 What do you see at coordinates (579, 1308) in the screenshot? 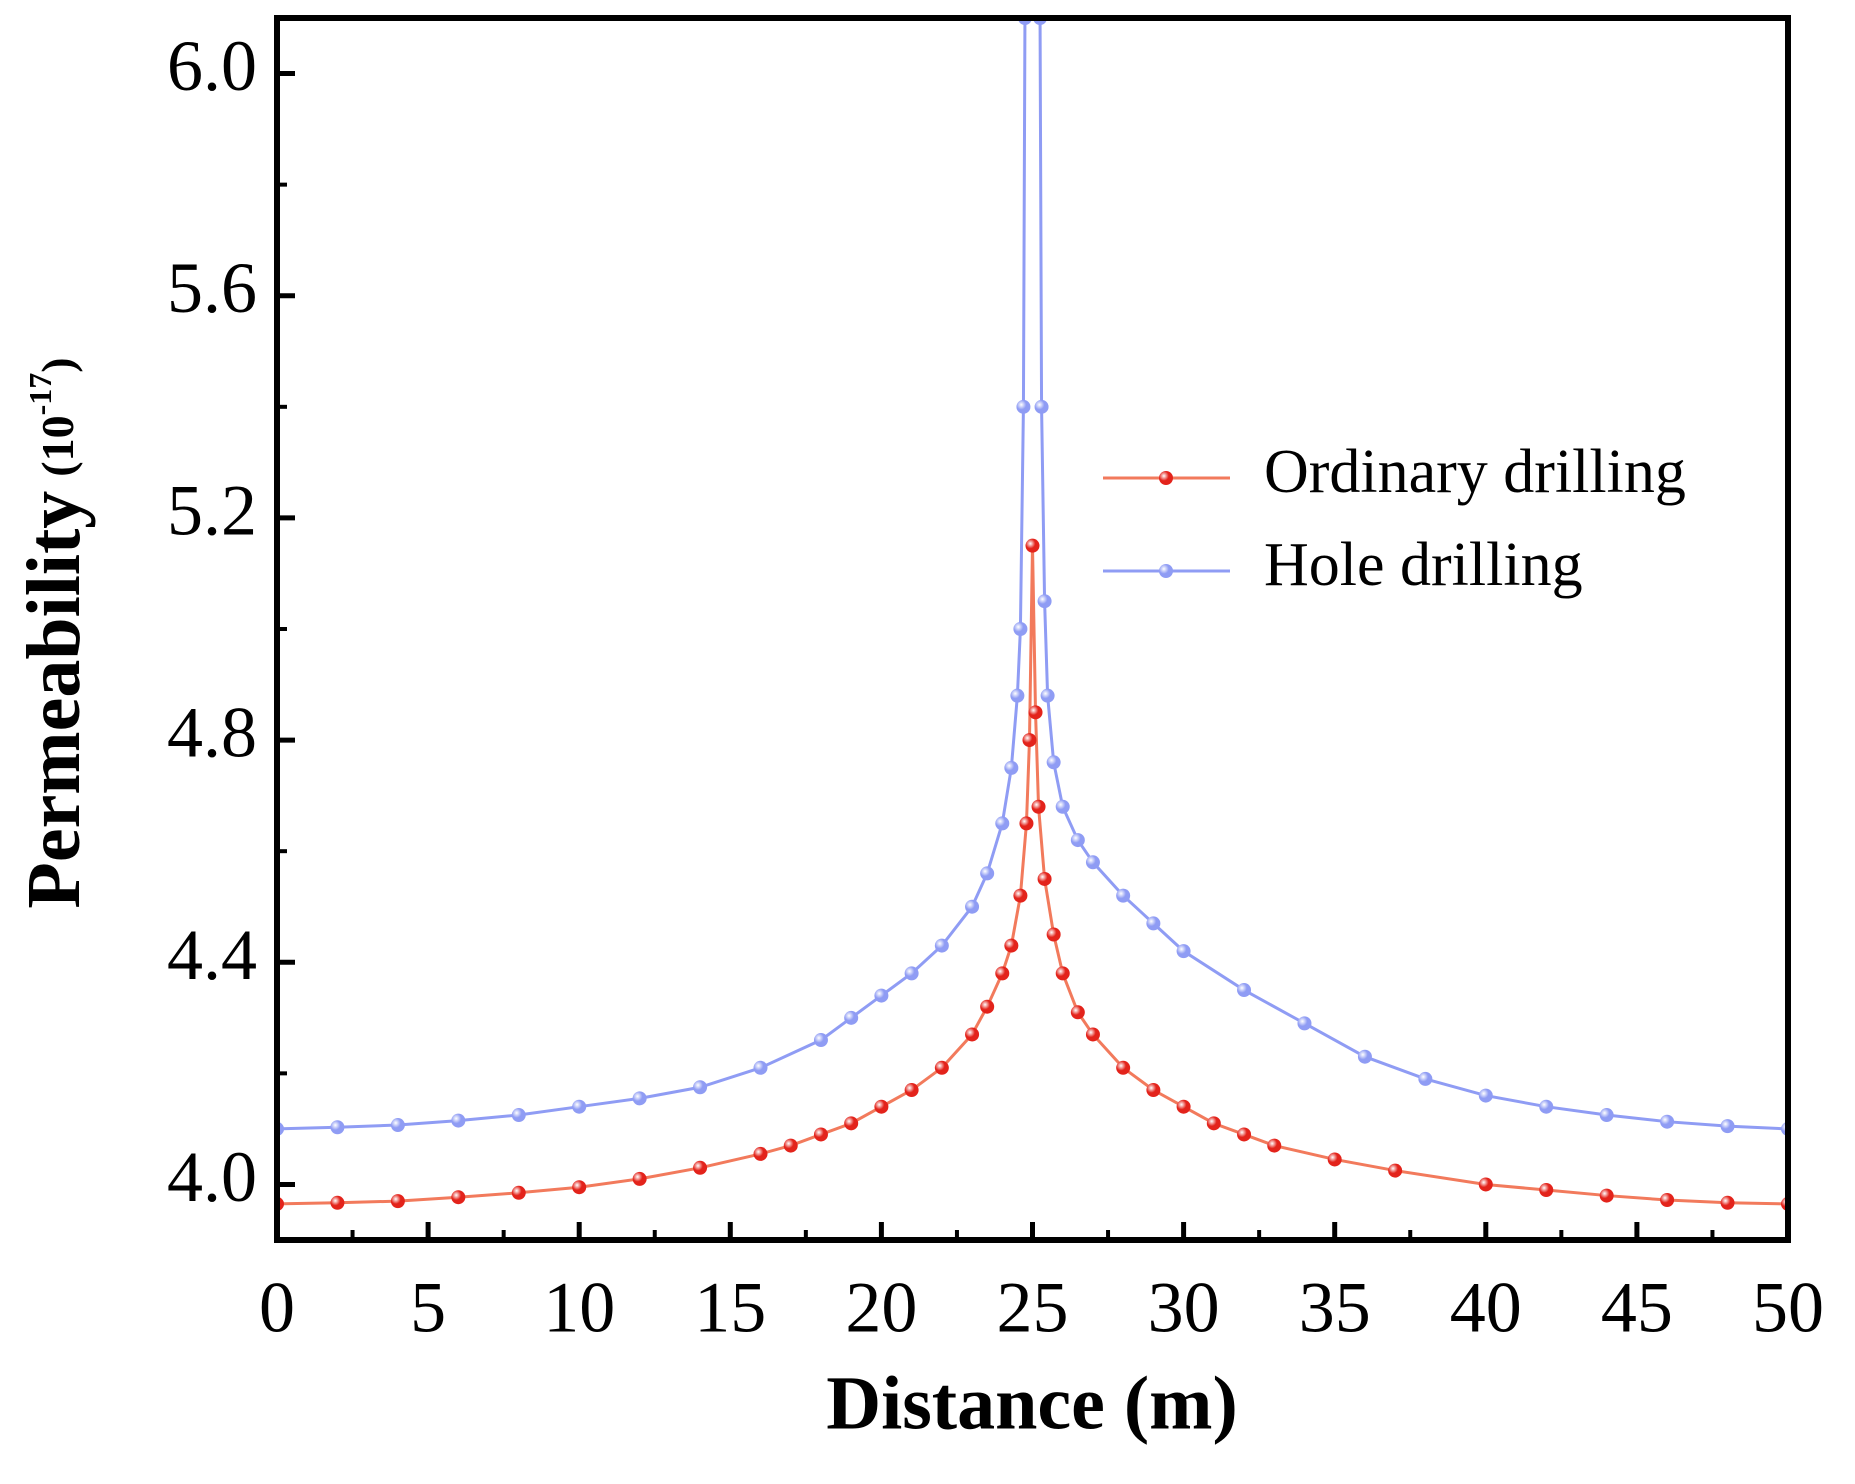
I see `x-tick-label: 10` at bounding box center [579, 1308].